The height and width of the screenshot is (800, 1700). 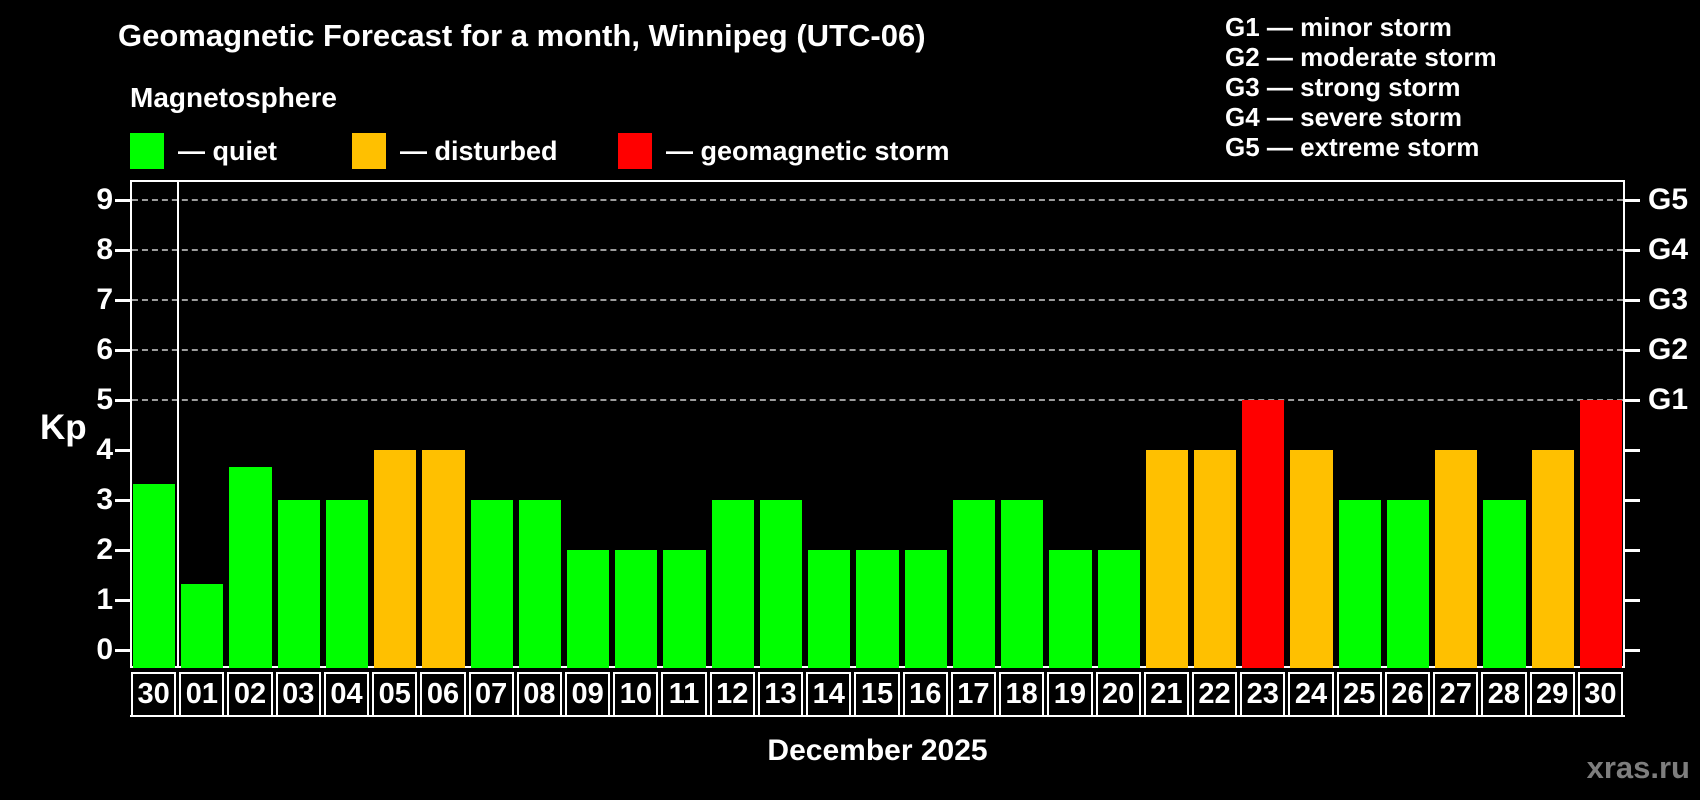 I want to click on x-axis-day-cell: 23, so click(x=1263, y=694).